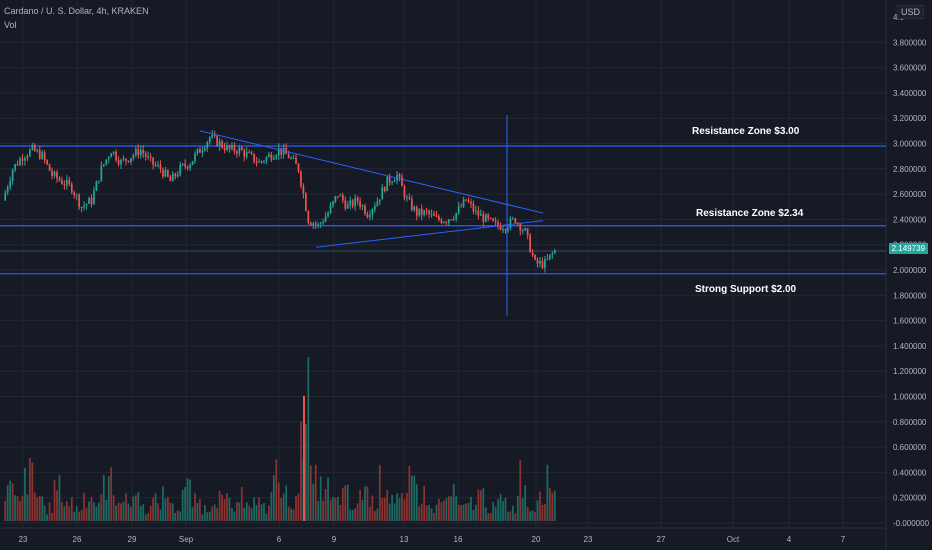 The width and height of the screenshot is (932, 550). I want to click on currency-label: USD, so click(910, 12).